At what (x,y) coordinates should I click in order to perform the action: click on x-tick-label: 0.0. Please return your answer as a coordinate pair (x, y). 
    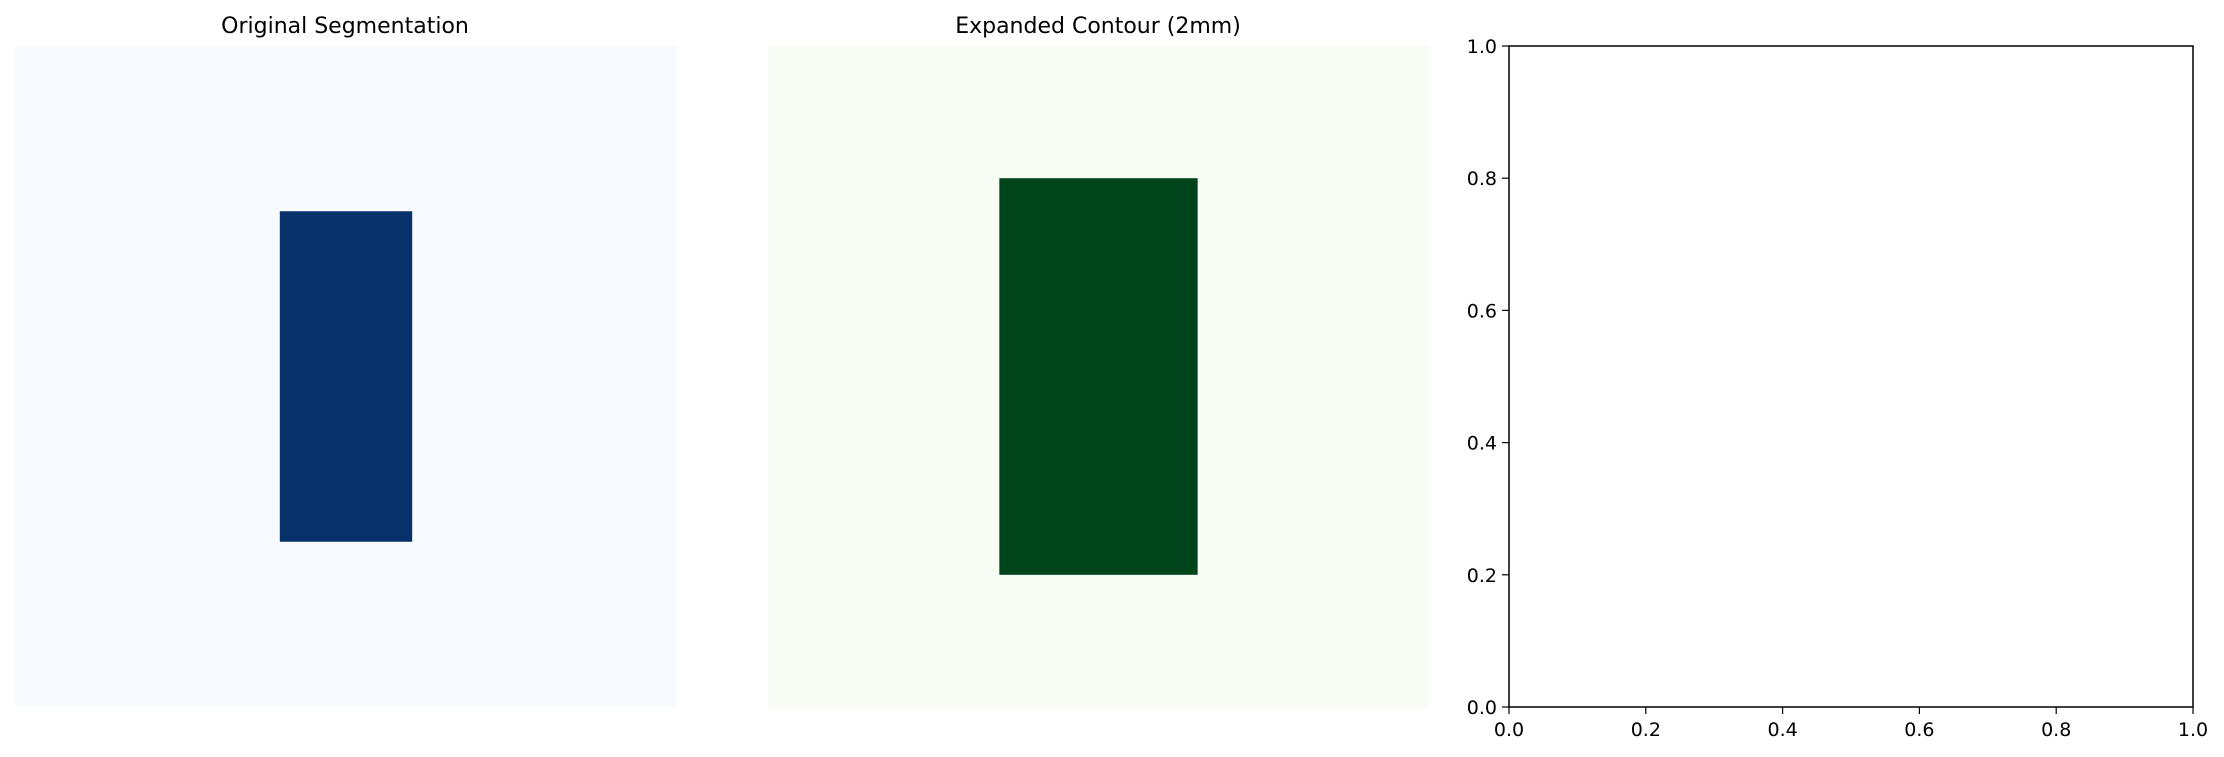
    Looking at the image, I should click on (1509, 730).